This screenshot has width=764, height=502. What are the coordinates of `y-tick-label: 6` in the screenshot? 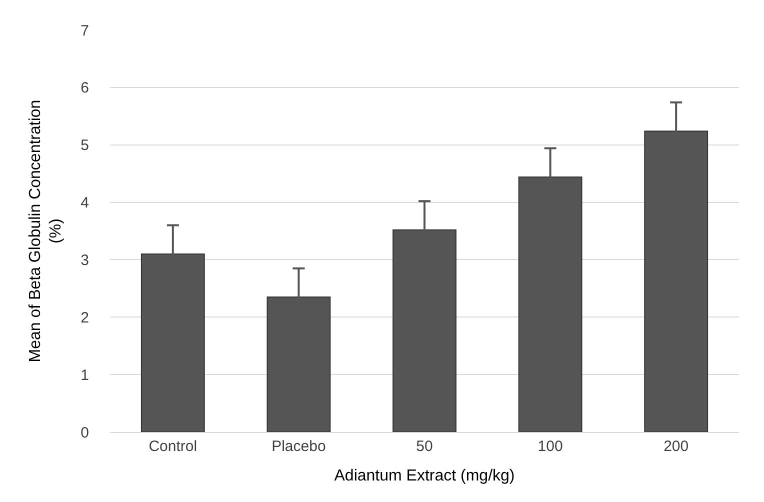 It's located at (84, 88).